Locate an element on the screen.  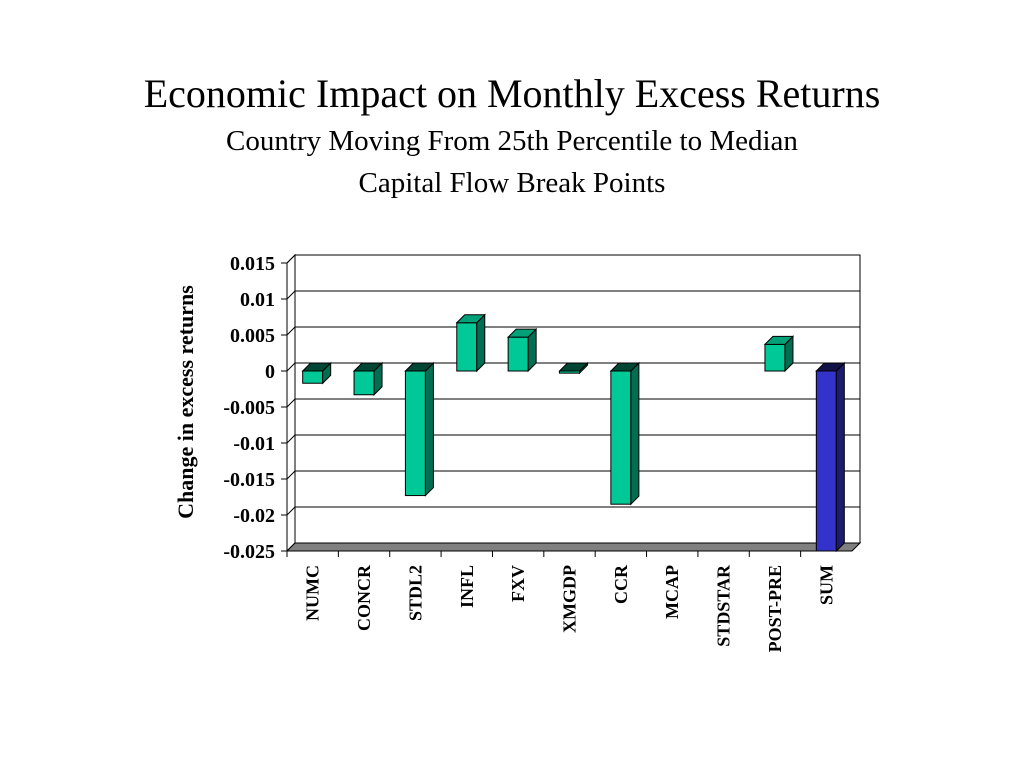
y-tick-label: 0 is located at coordinates (270, 372).